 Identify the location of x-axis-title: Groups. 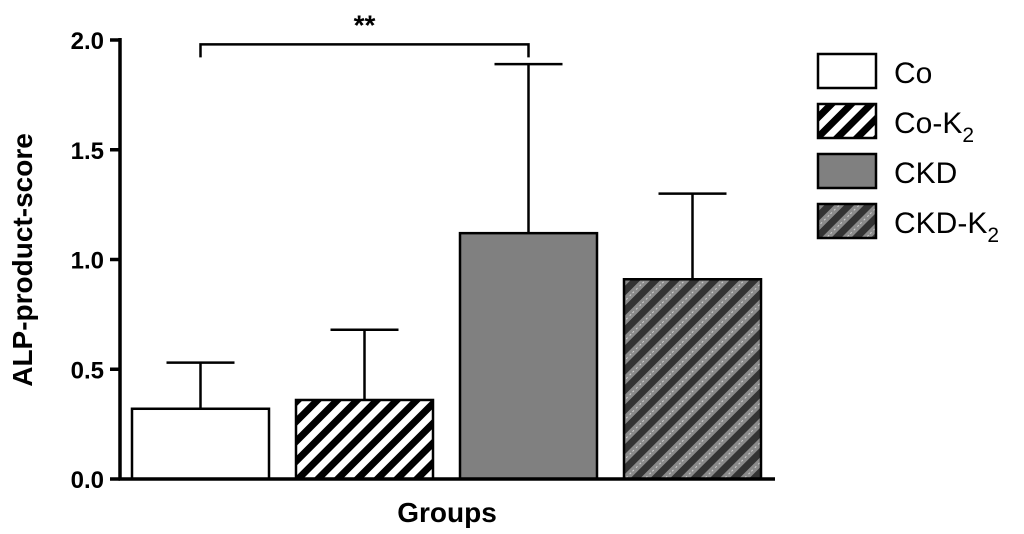
(447, 512).